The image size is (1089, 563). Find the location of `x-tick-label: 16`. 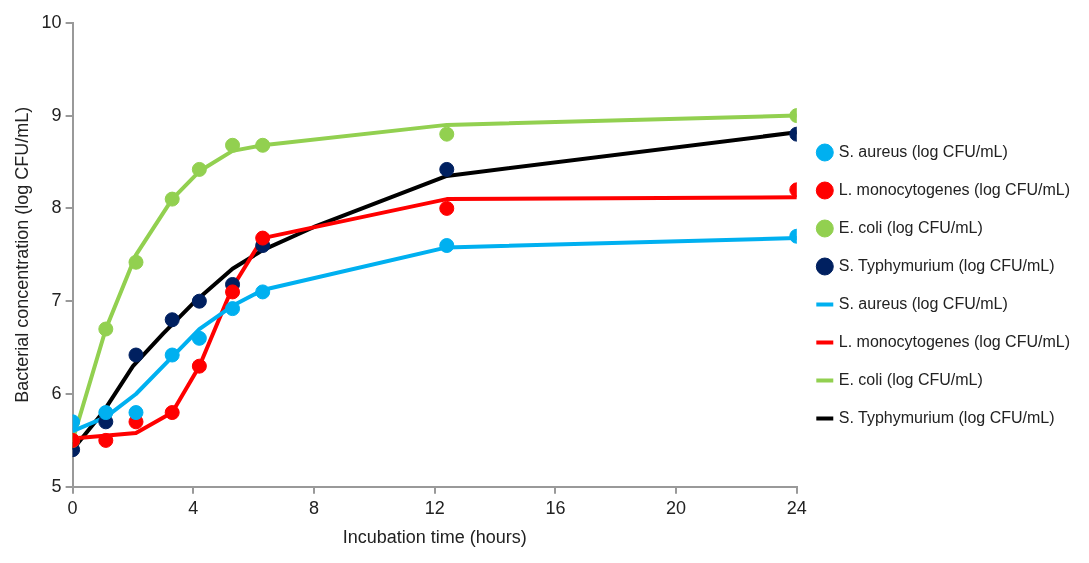

x-tick-label: 16 is located at coordinates (555, 507).